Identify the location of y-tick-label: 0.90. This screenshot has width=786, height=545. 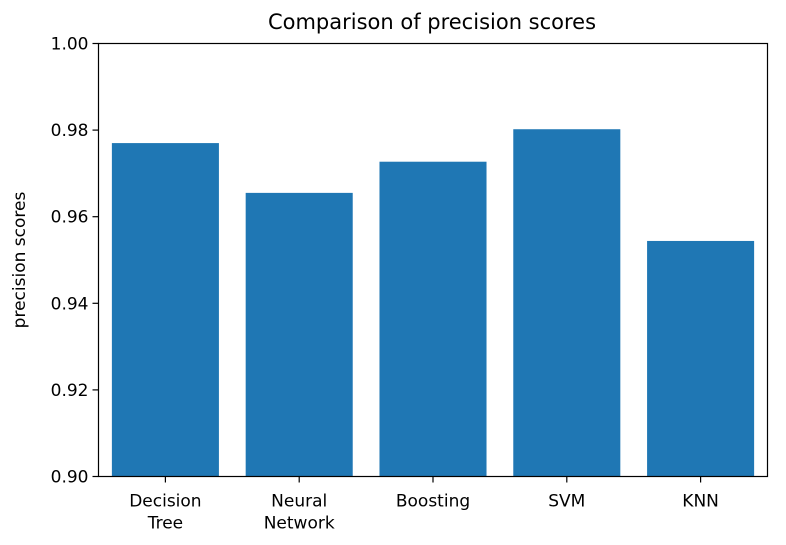
(70, 478).